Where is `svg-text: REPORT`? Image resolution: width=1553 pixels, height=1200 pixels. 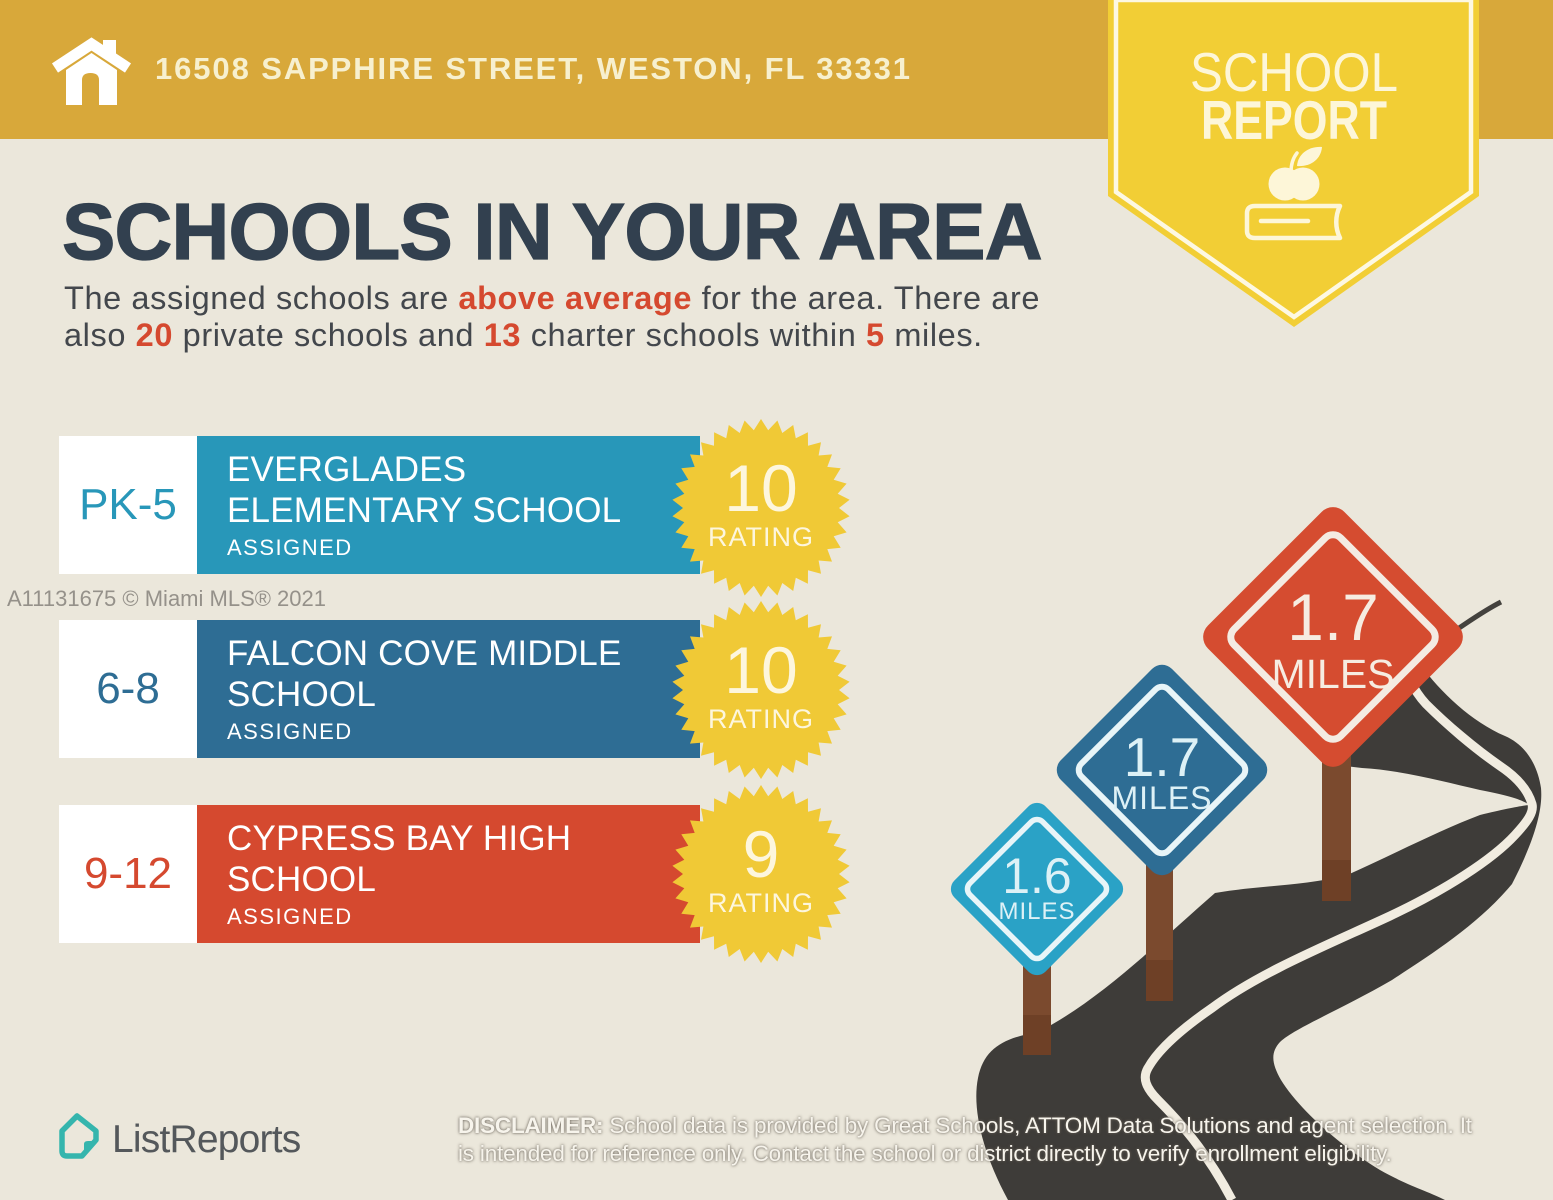 svg-text: REPORT is located at coordinates (1294, 120).